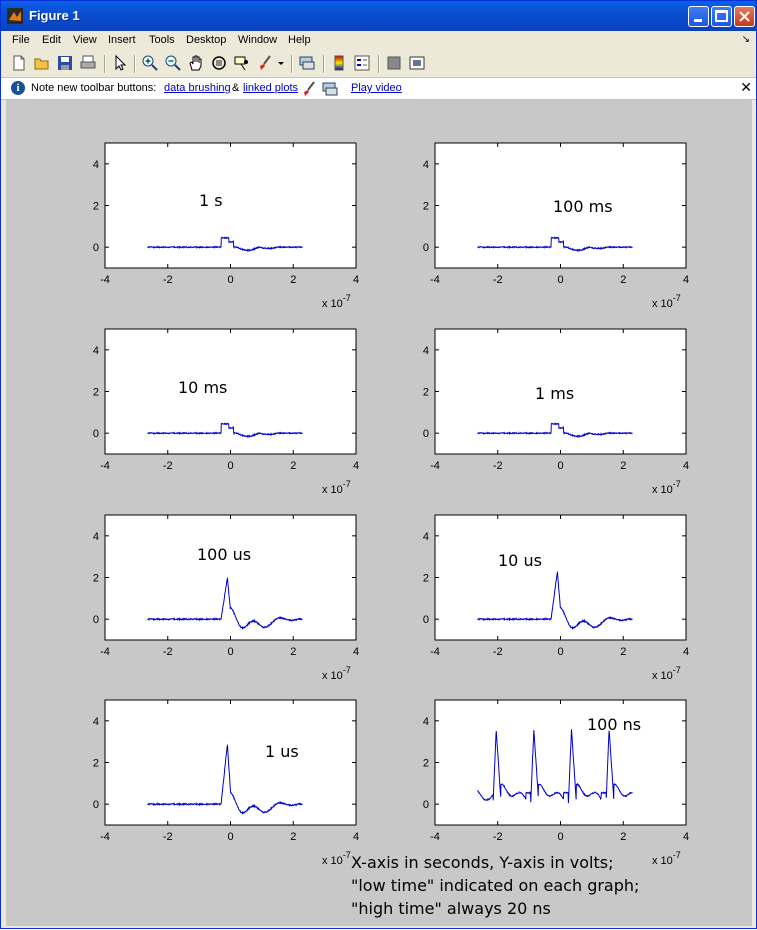 This screenshot has width=757, height=930. I want to click on save-icon, so click(65, 63).